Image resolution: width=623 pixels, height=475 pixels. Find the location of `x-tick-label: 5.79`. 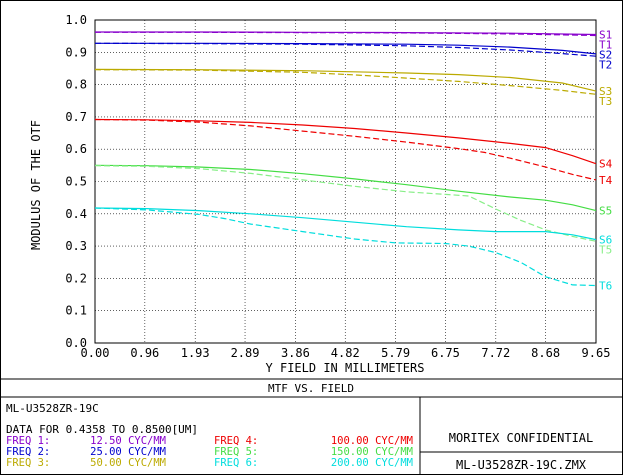

x-tick-label: 5.79 is located at coordinates (395, 353).